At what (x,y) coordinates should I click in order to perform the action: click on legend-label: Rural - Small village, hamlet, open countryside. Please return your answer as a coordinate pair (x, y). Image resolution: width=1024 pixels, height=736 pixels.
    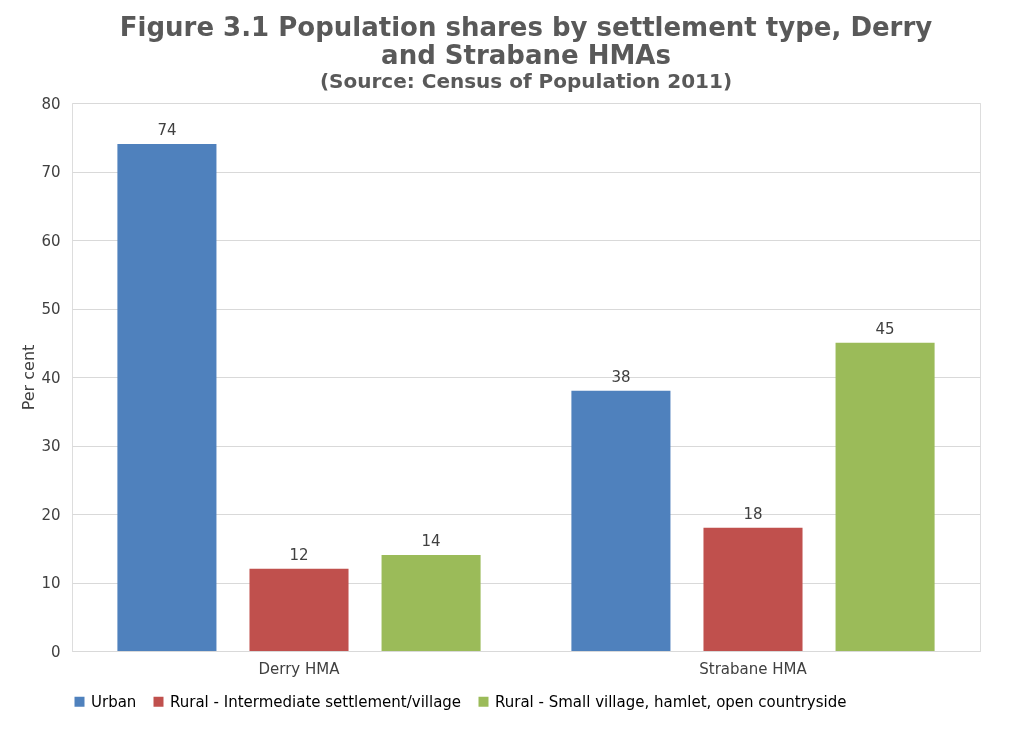
    Looking at the image, I should click on (671, 701).